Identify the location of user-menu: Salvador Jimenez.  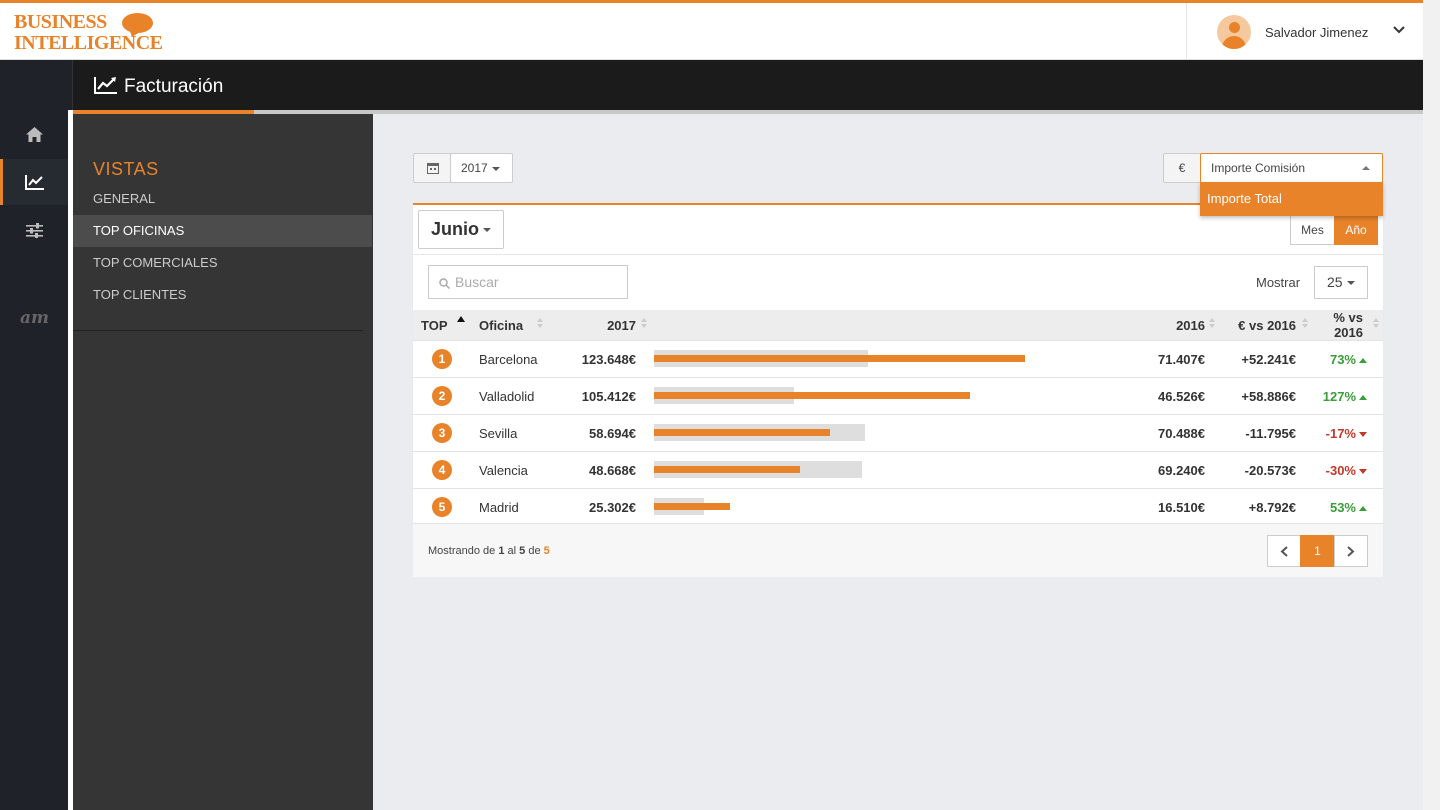
(1304, 31).